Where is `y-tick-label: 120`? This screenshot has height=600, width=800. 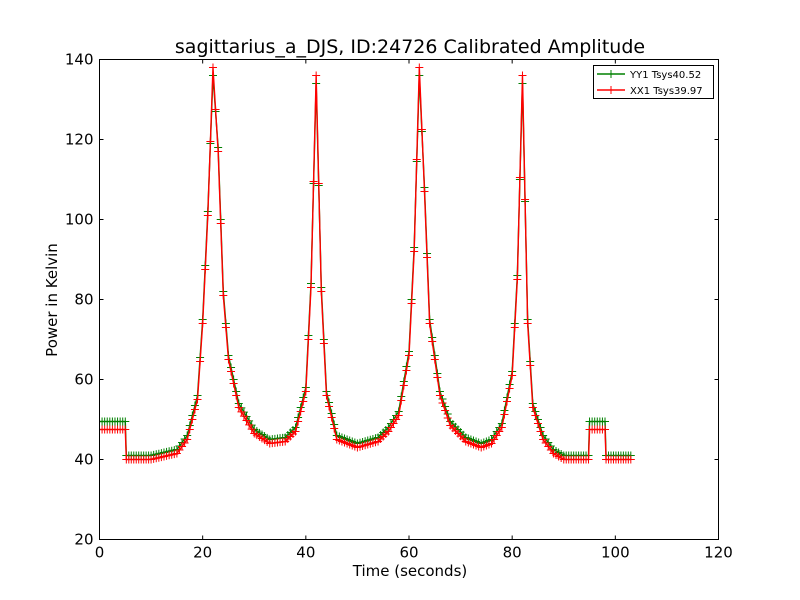 y-tick-label: 120 is located at coordinates (79, 140).